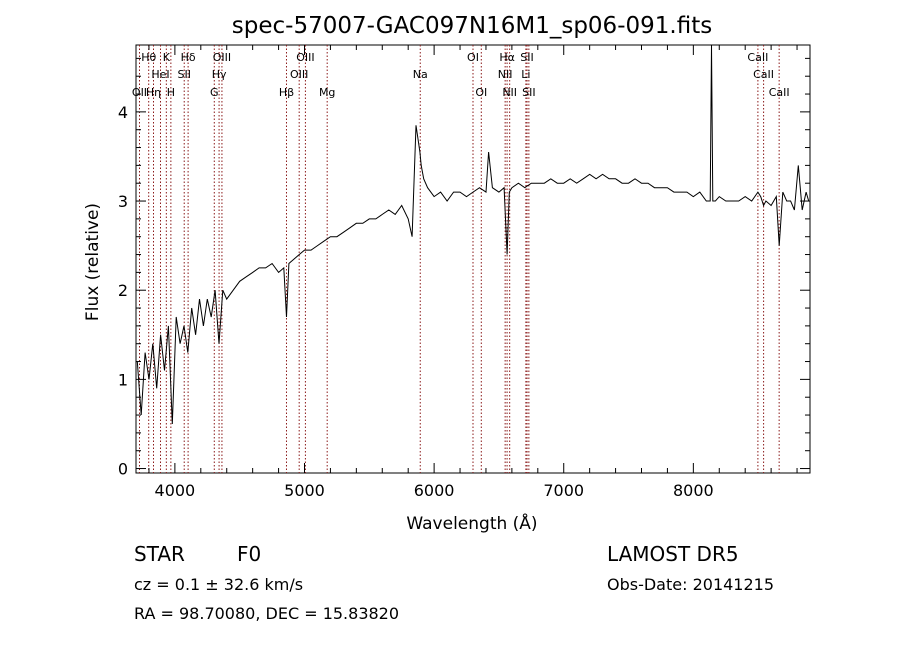 Image resolution: width=900 pixels, height=649 pixels. What do you see at coordinates (673, 554) in the screenshot?
I see `survey-name: LAMOST DR5` at bounding box center [673, 554].